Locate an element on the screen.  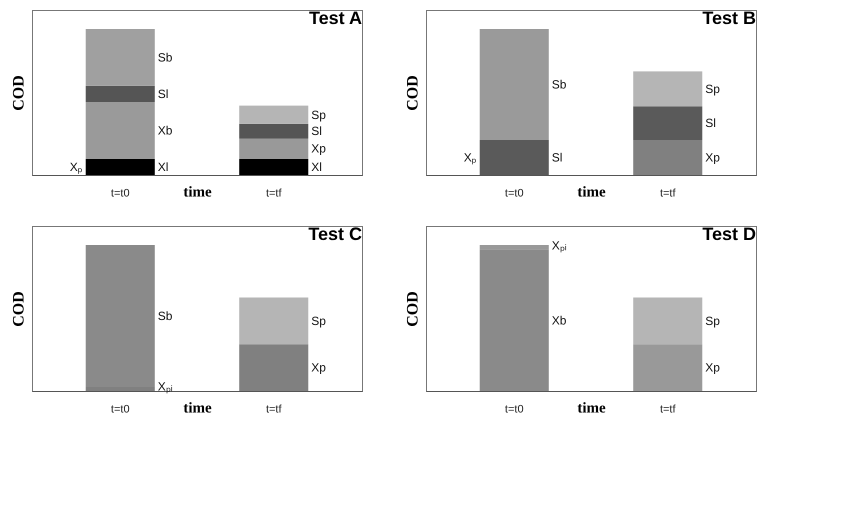
chart-title: Test B is located at coordinates (729, 18).